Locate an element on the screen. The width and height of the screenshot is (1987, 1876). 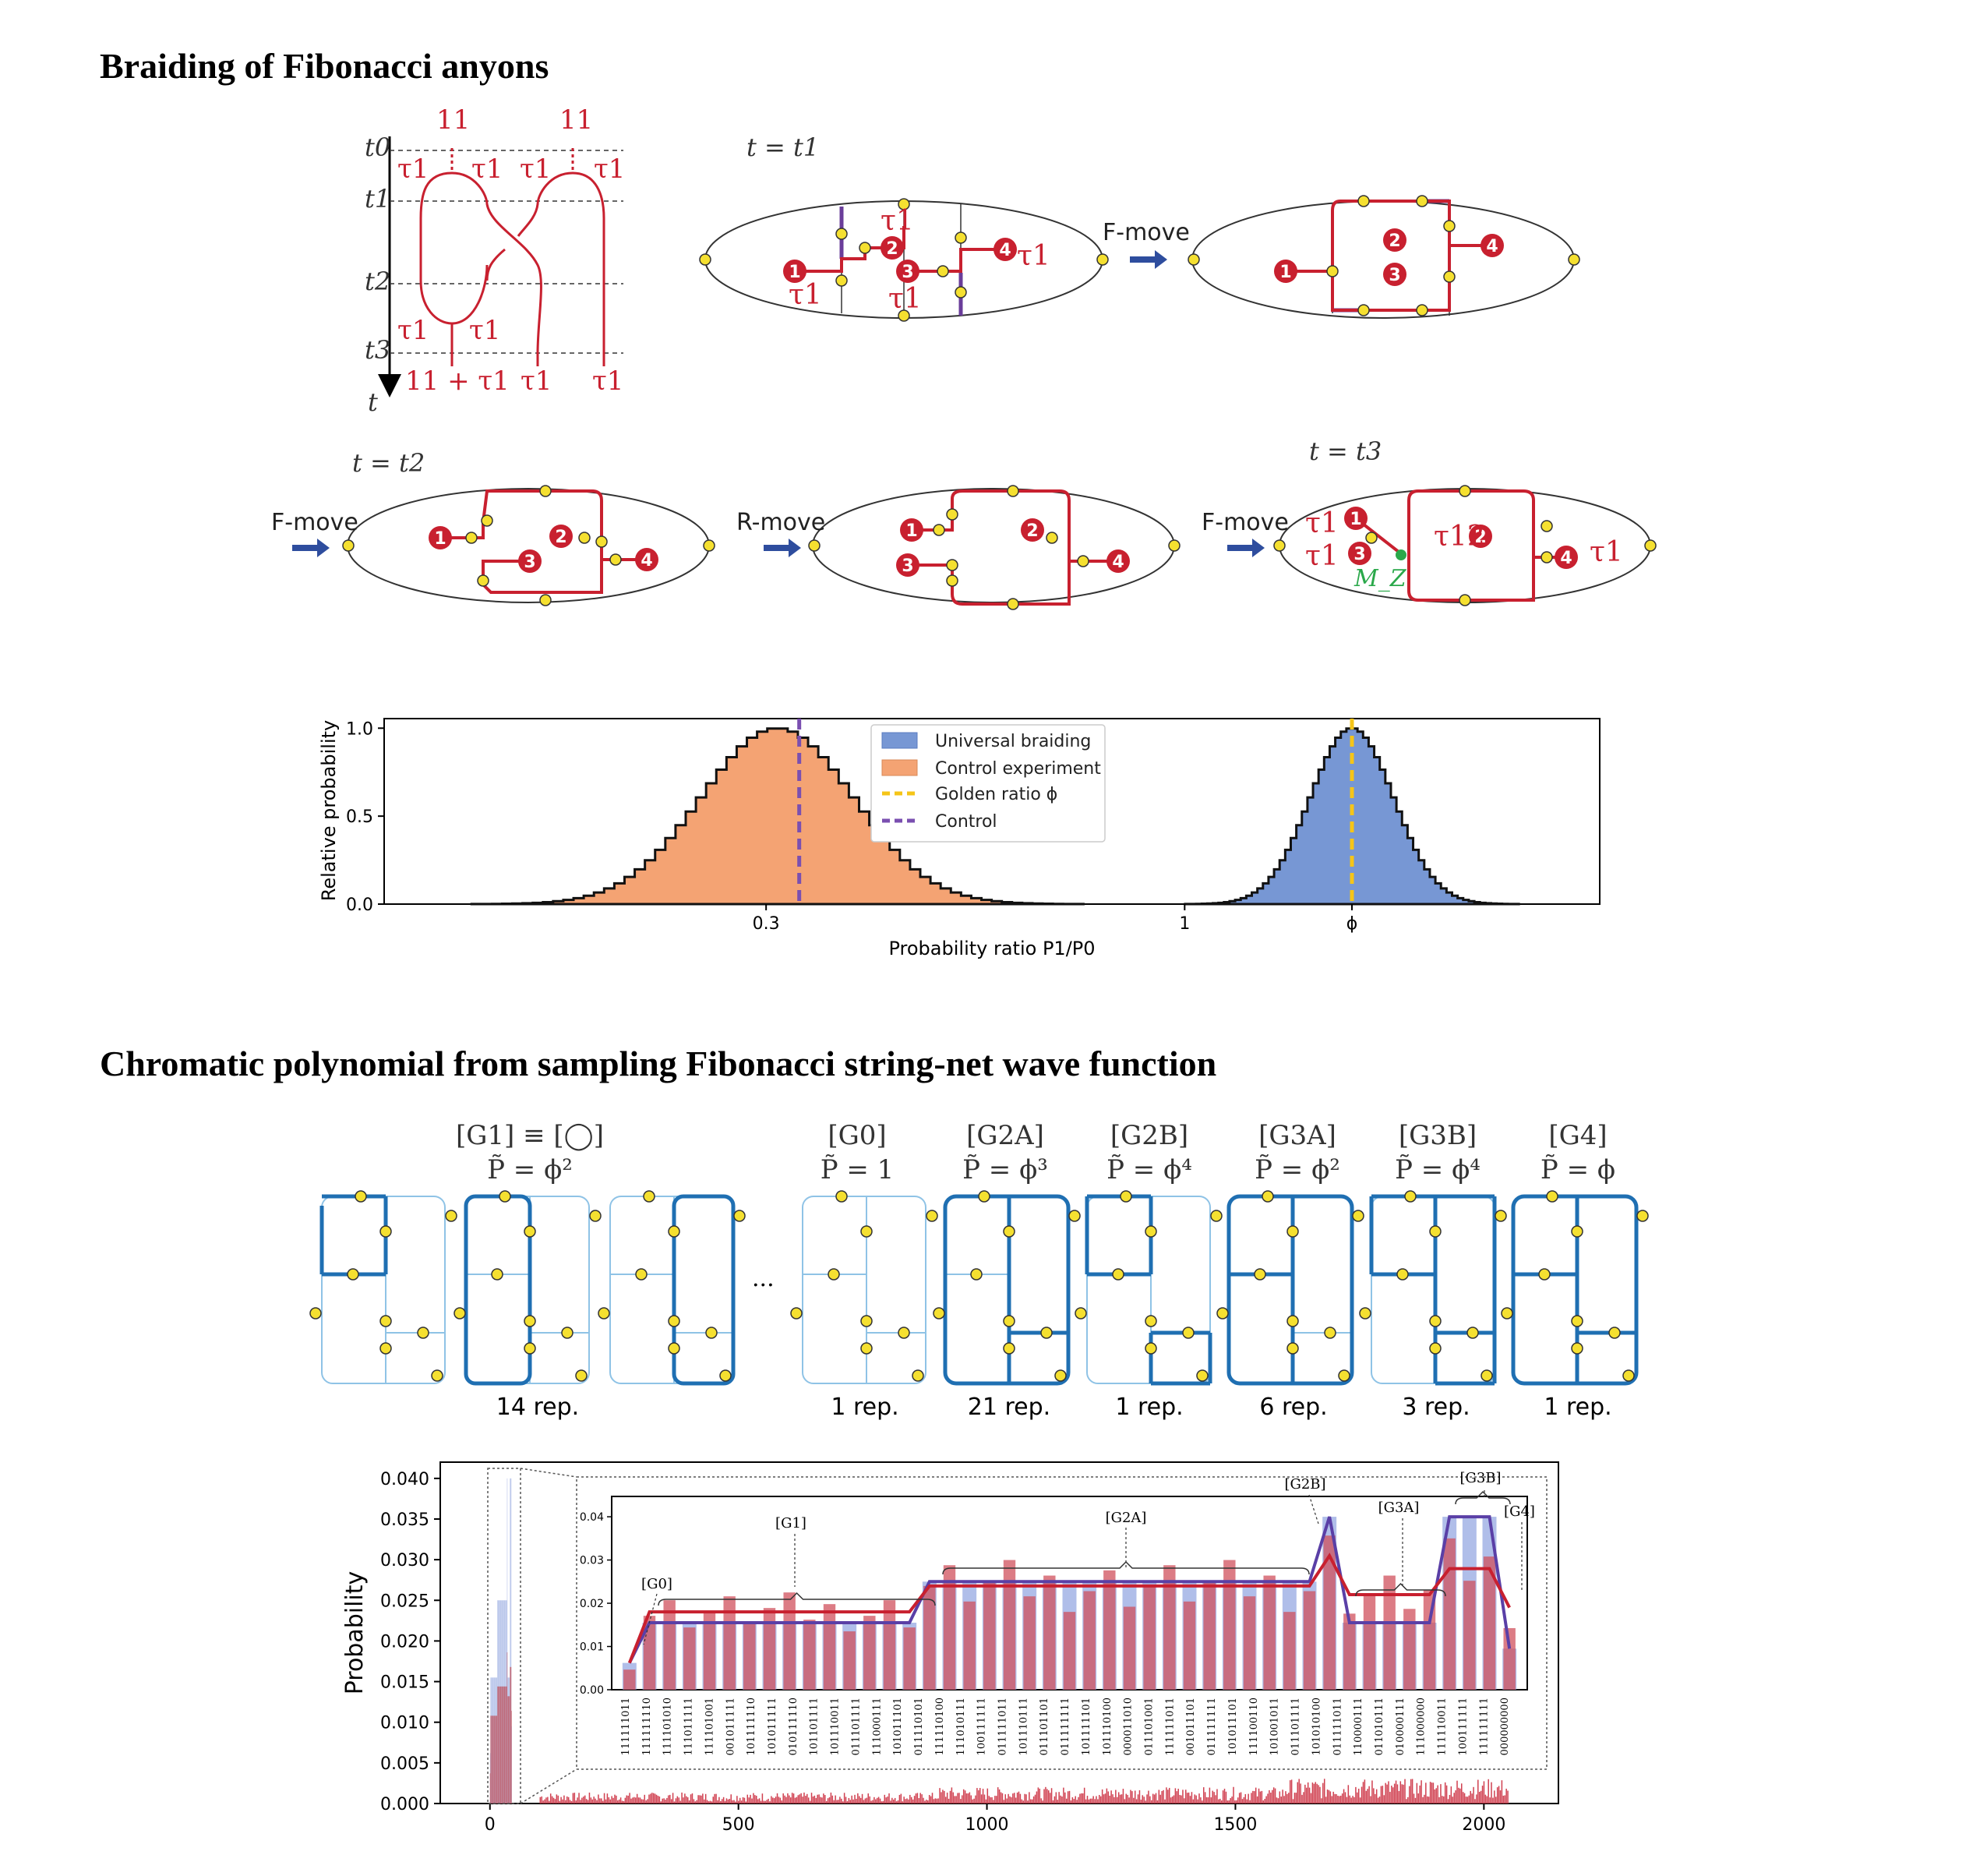
svg-text: 1 is located at coordinates (911, 531).